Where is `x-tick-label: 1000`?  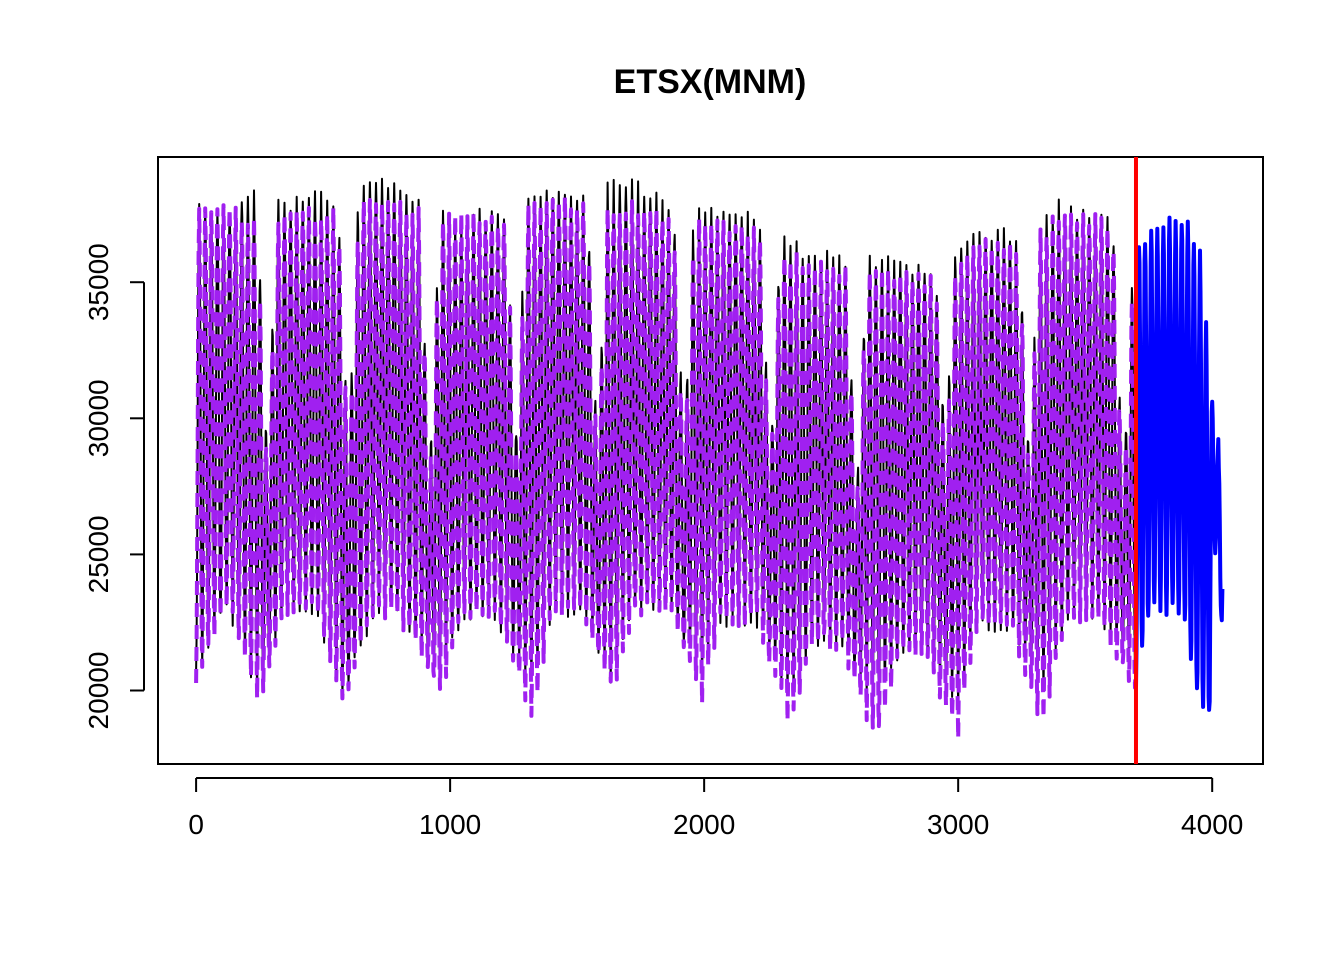 x-tick-label: 1000 is located at coordinates (450, 824).